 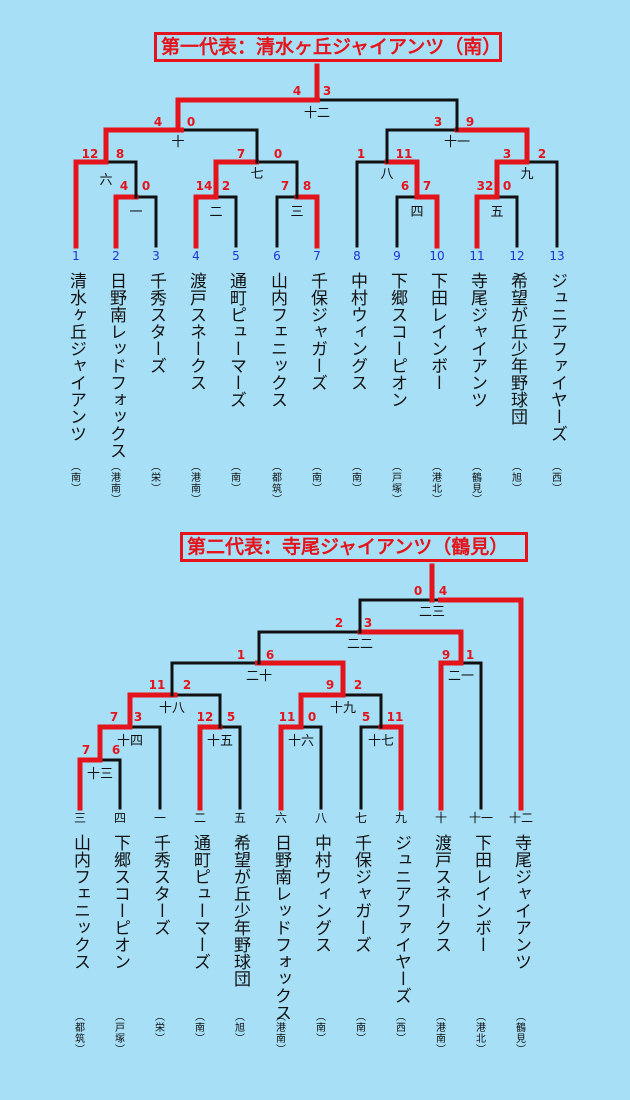 I want to click on bracket1-match-9-left-score: 3, so click(x=507, y=154).